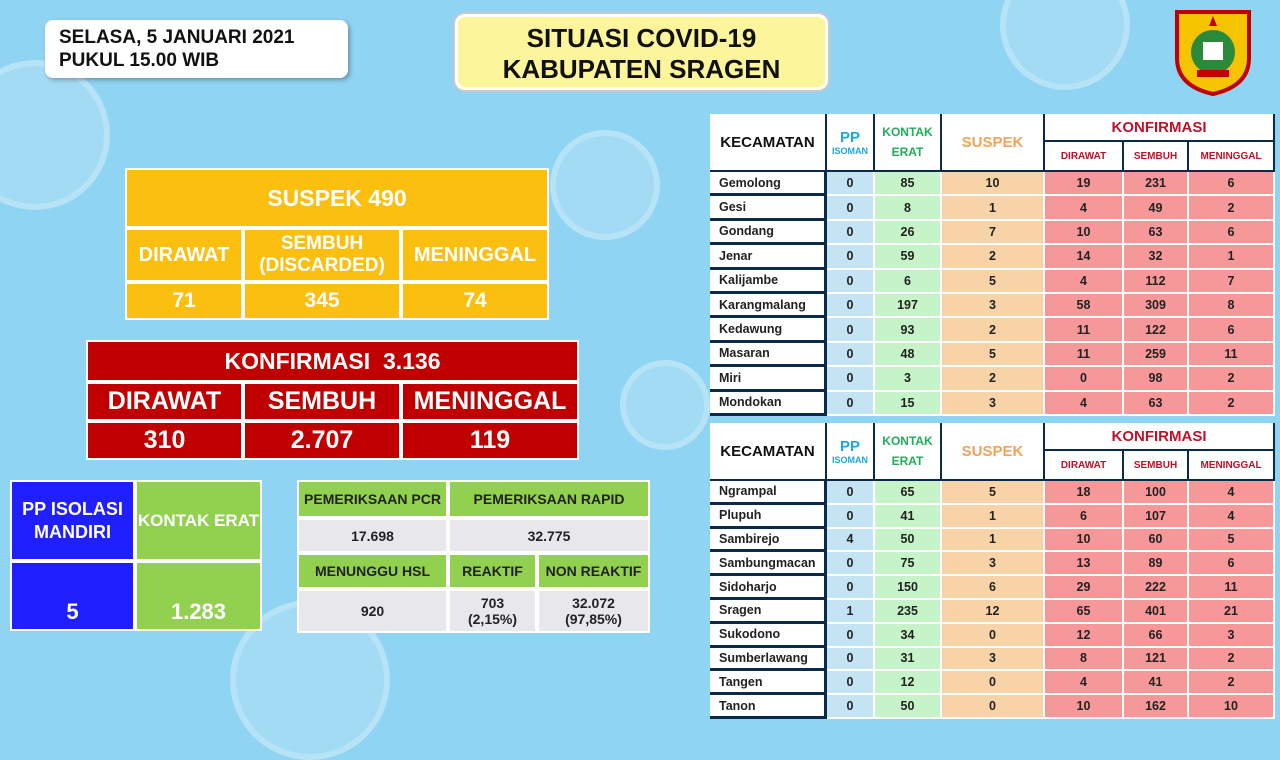  What do you see at coordinates (549, 535) in the screenshot?
I see `rapid-value: 32.775` at bounding box center [549, 535].